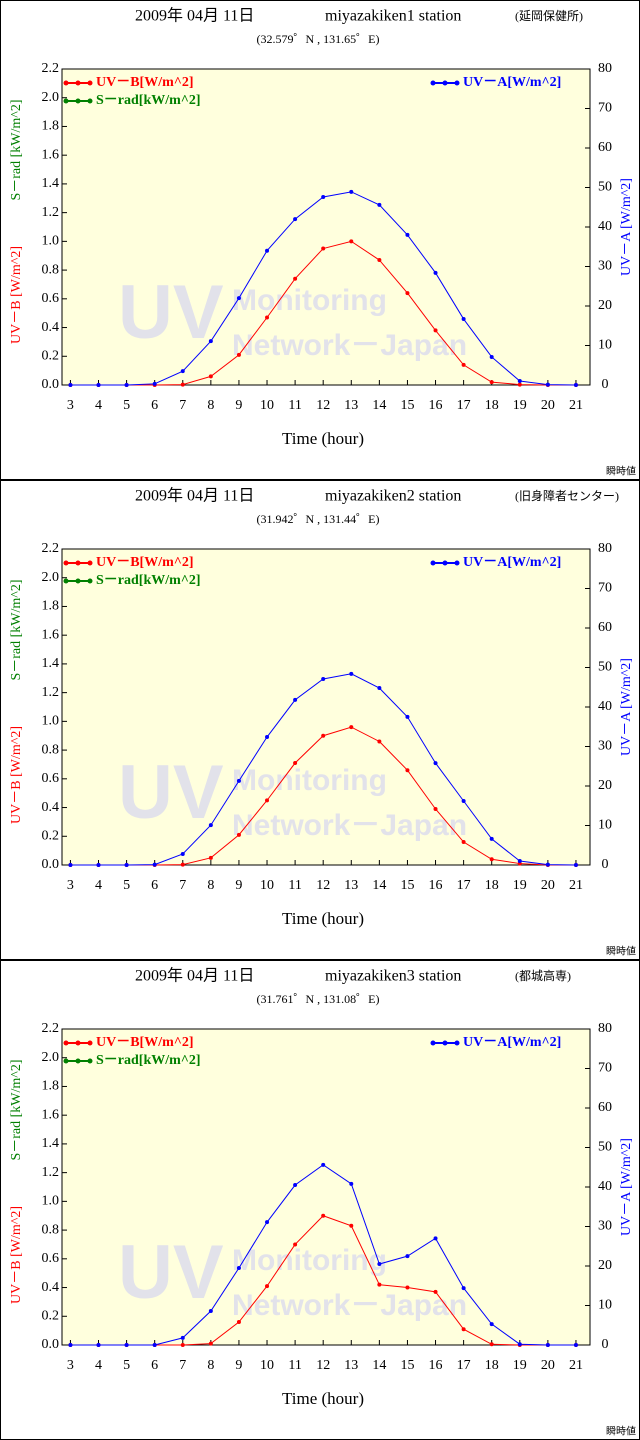  Describe the element at coordinates (436, 885) in the screenshot. I see `x-tick-label: 16` at that location.